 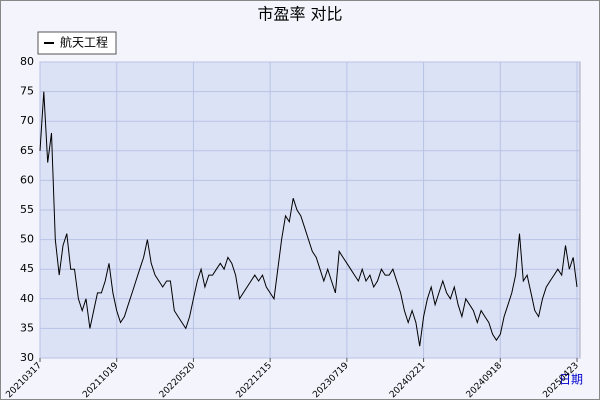 I want to click on y-tick-label: 35, so click(x=27, y=327).